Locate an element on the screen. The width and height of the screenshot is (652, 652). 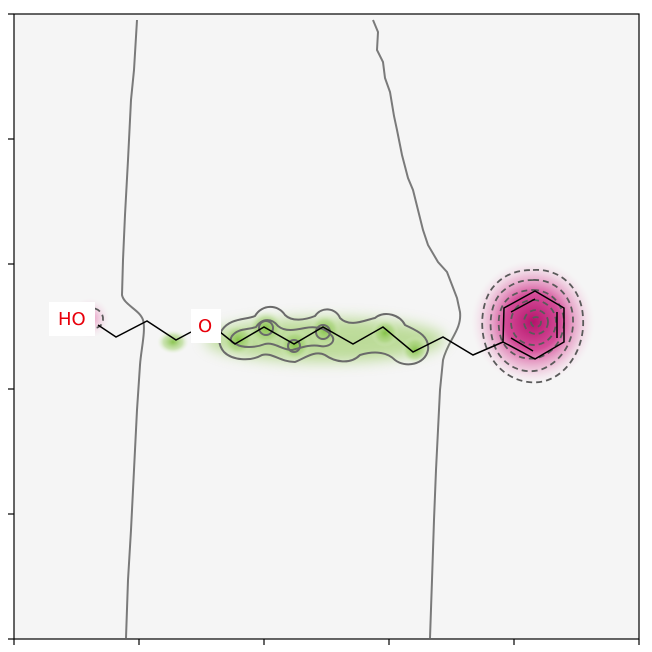
atom-label-hydroxyl: HO is located at coordinates (72, 319).